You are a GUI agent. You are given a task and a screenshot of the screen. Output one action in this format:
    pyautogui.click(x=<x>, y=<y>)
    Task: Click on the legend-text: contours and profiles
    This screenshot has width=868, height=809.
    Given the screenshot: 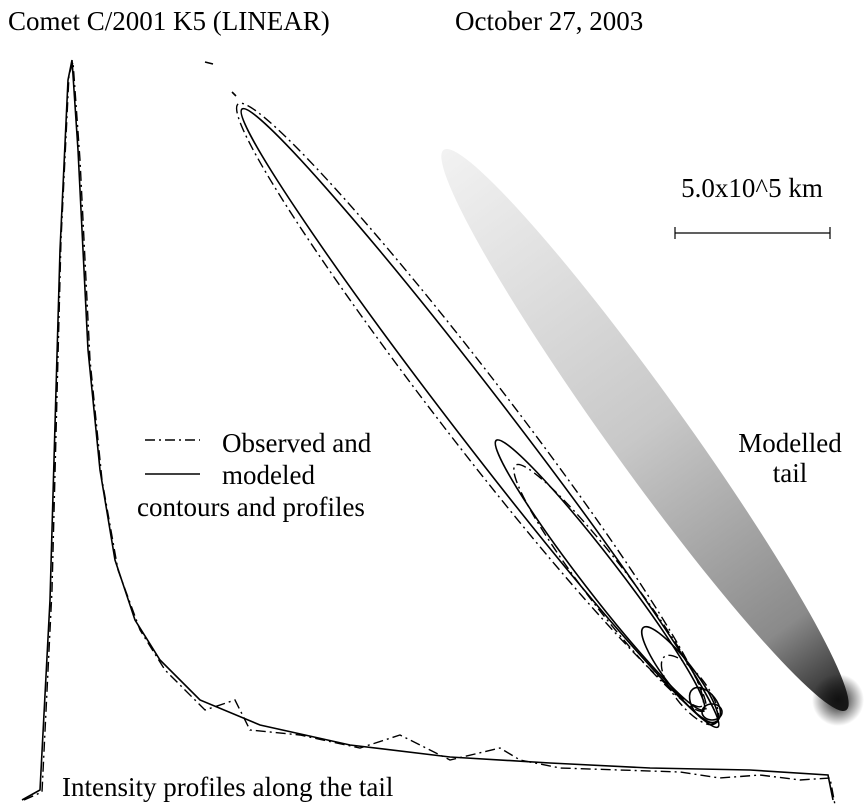 What is the action you would take?
    pyautogui.click(x=251, y=507)
    